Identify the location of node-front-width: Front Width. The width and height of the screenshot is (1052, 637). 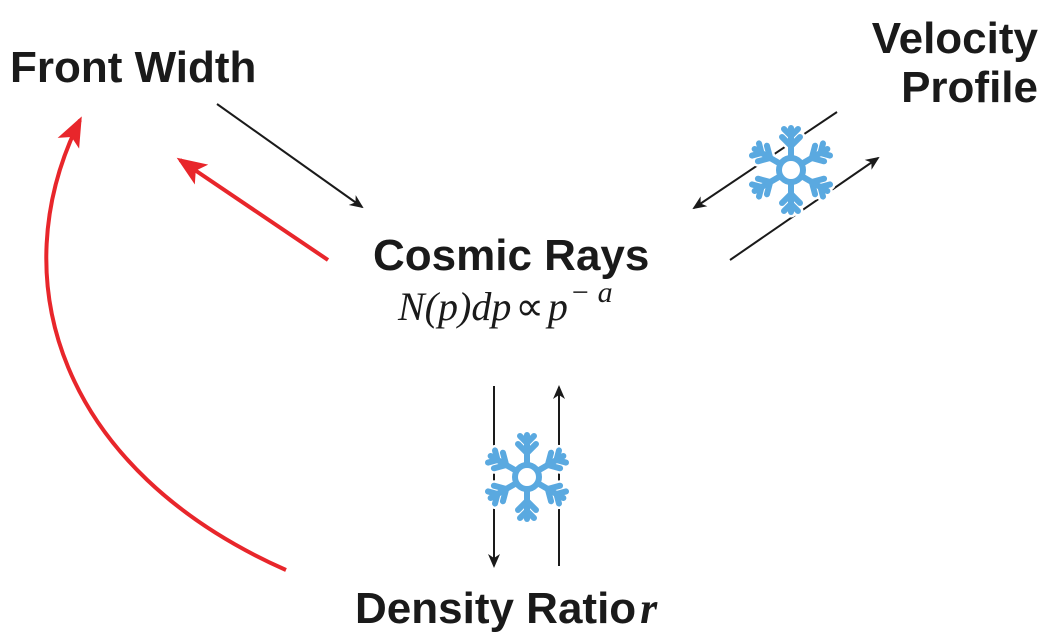
(133, 67).